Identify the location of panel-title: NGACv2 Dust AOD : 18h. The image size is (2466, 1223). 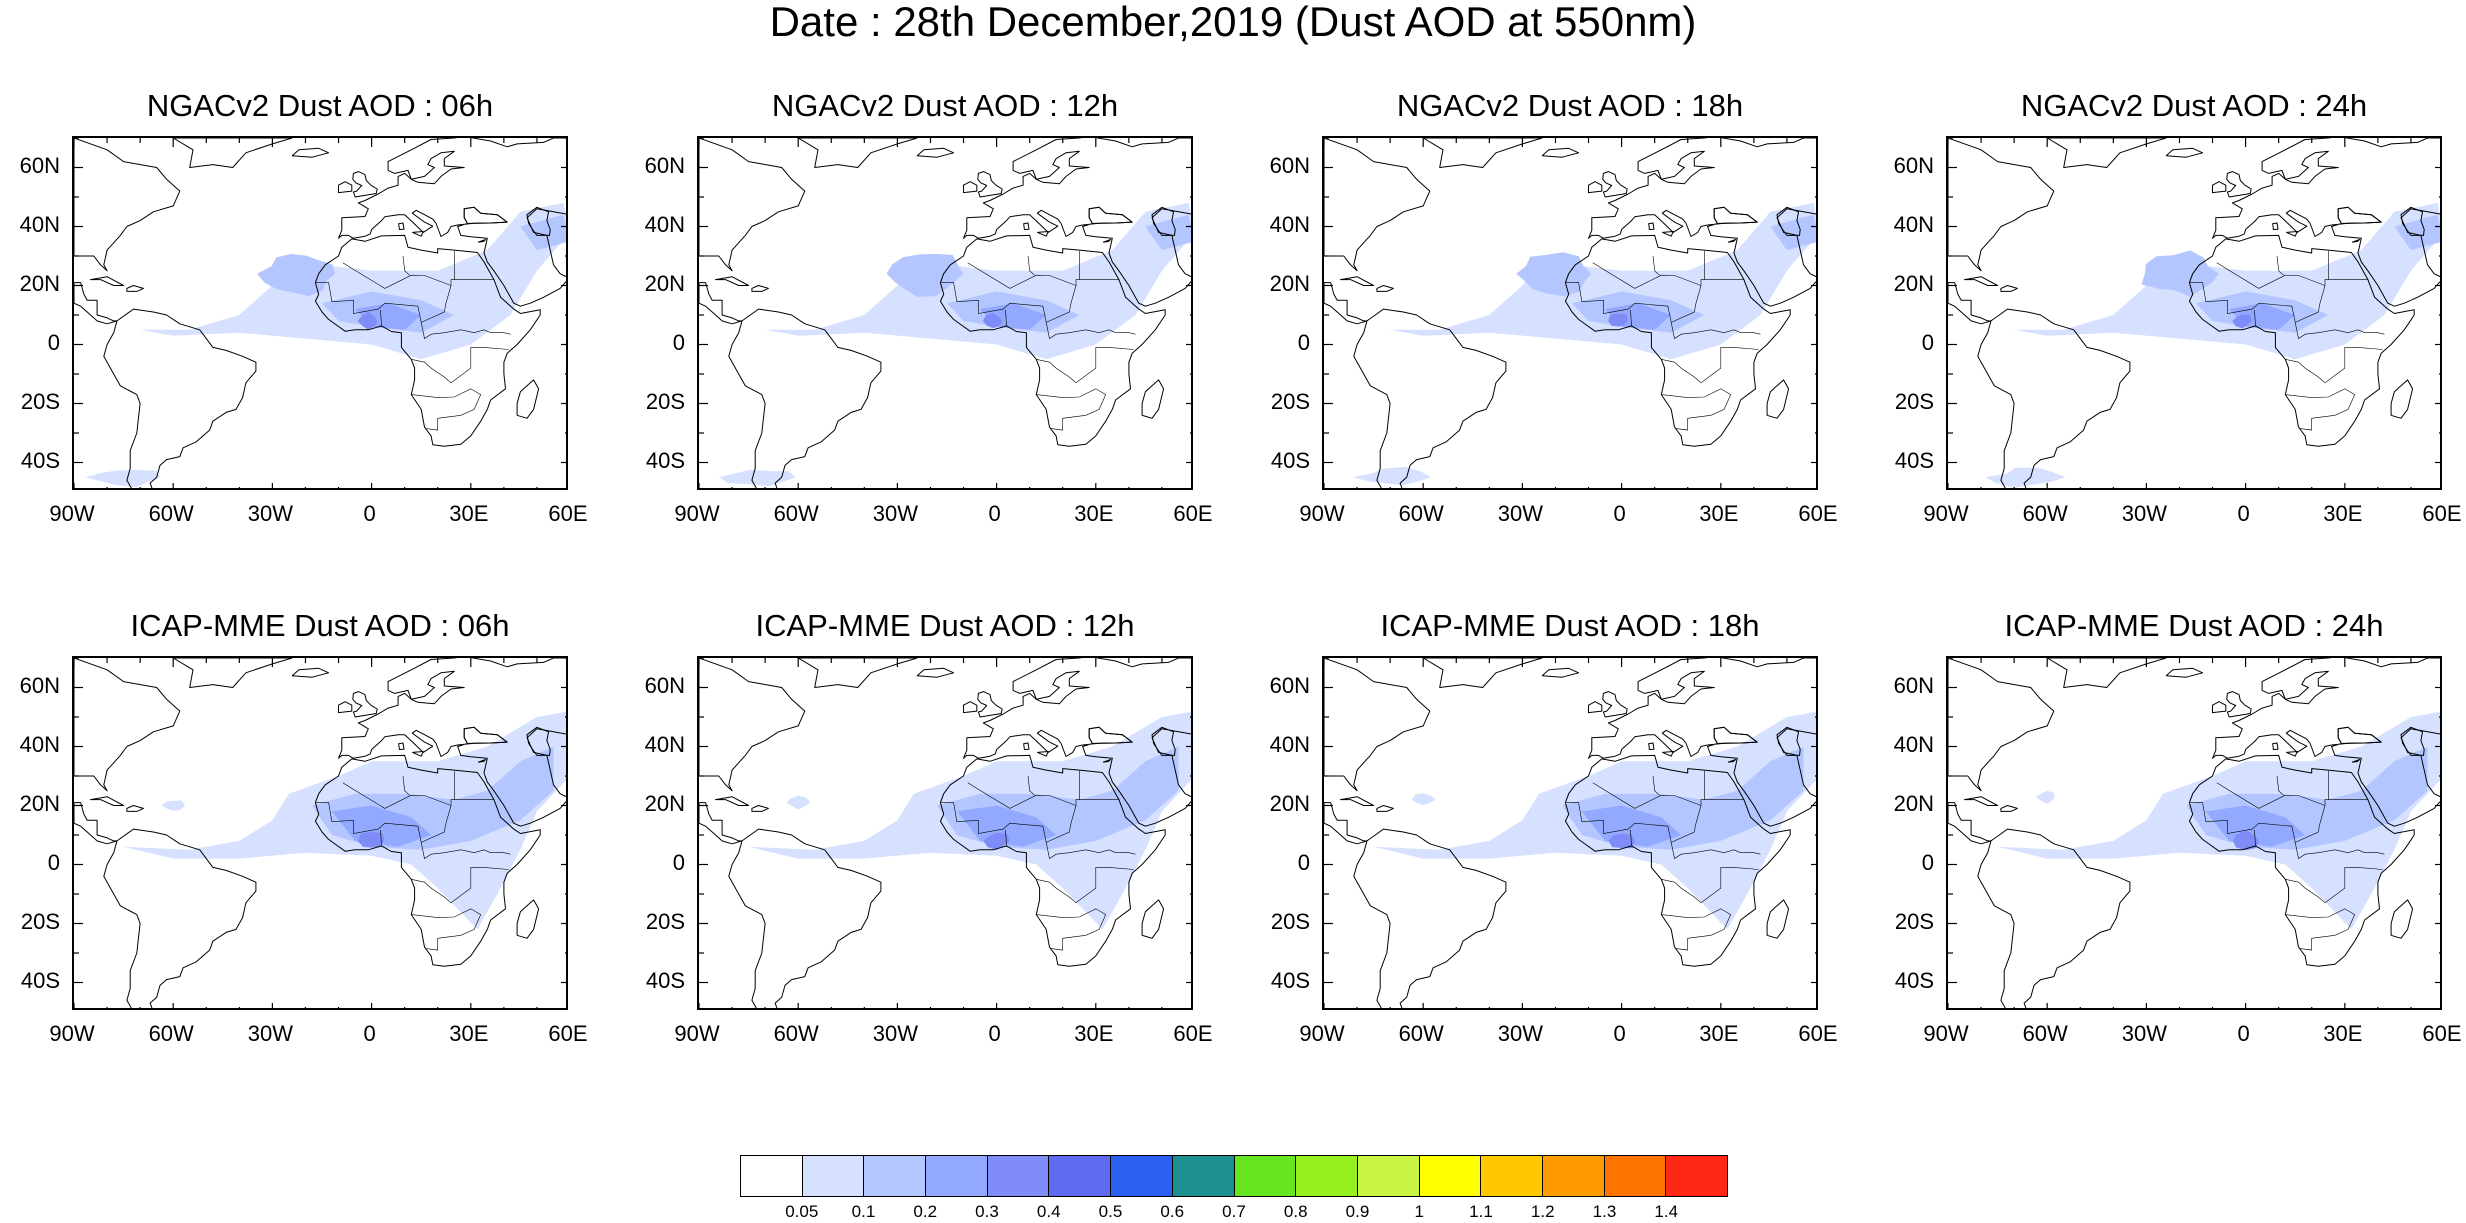
(1570, 105).